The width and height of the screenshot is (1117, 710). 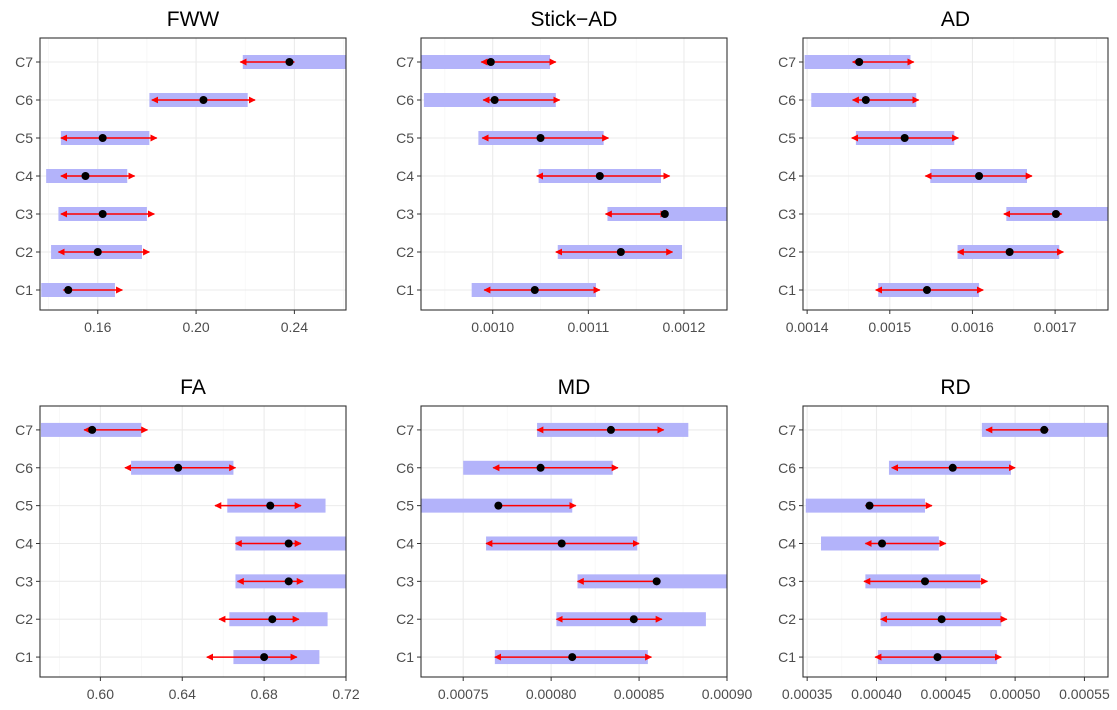 What do you see at coordinates (972, 327) in the screenshot?
I see `x-tick-label: 0.0016` at bounding box center [972, 327].